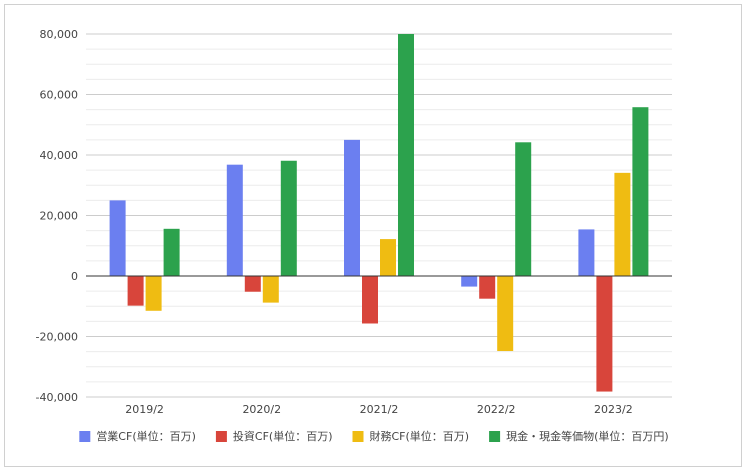  Describe the element at coordinates (283, 436) in the screenshot. I see `legend-label: 投資CF(単位：百万)` at that location.